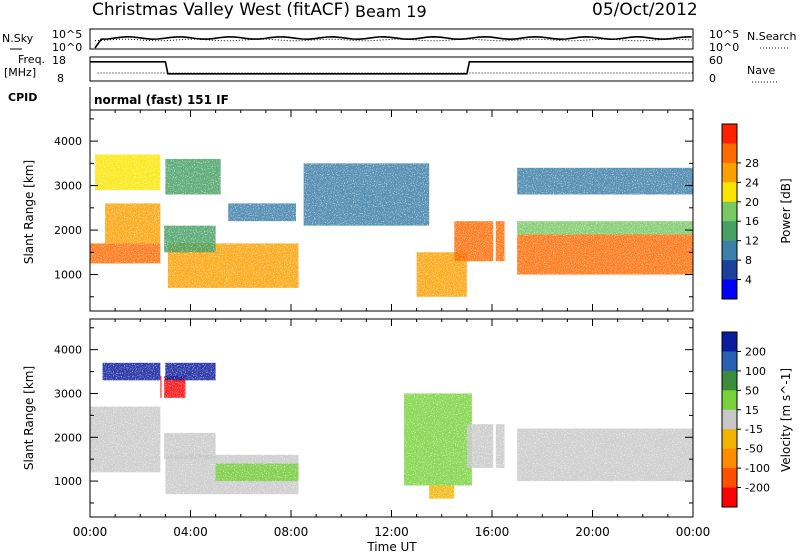 The width and height of the screenshot is (800, 554). Describe the element at coordinates (391, 11) in the screenshot. I see `beam-label: Beam 19` at that location.